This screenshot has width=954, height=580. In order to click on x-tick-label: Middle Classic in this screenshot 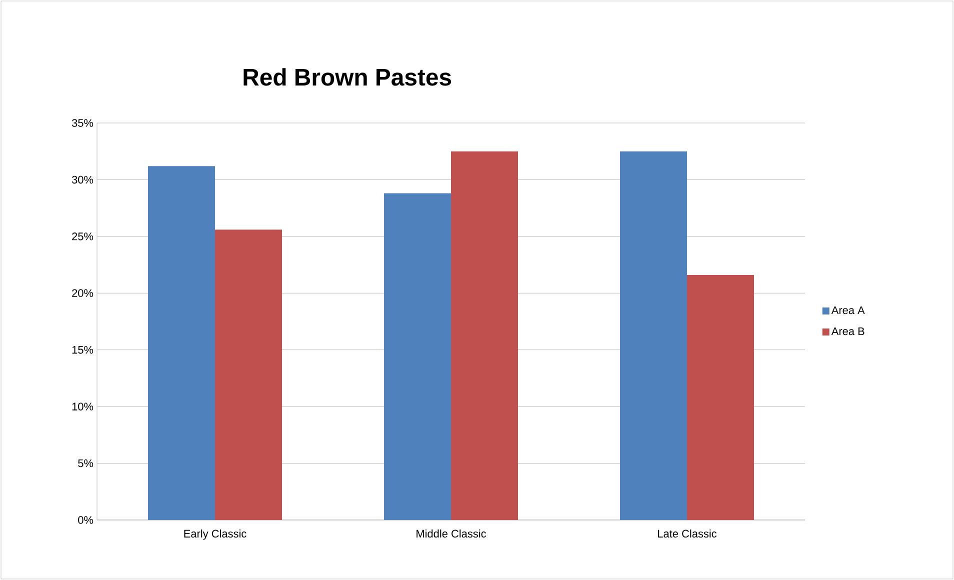, I will do `click(451, 534)`.